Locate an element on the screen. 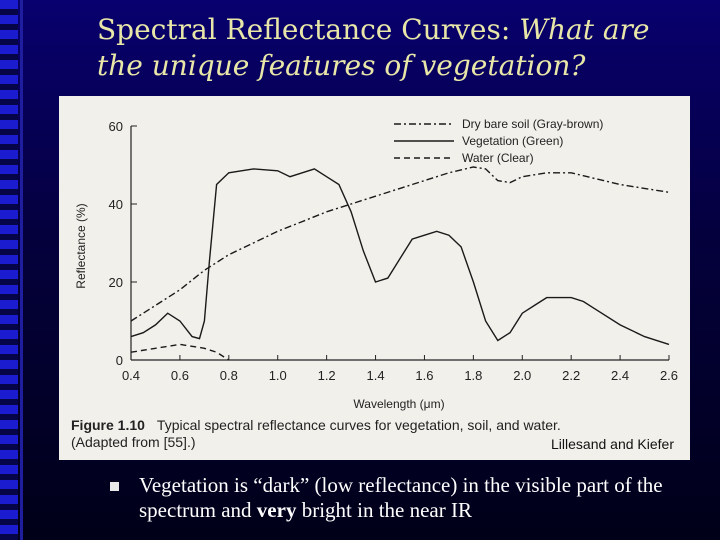 The image size is (720, 540). water-curve is located at coordinates (180, 352).